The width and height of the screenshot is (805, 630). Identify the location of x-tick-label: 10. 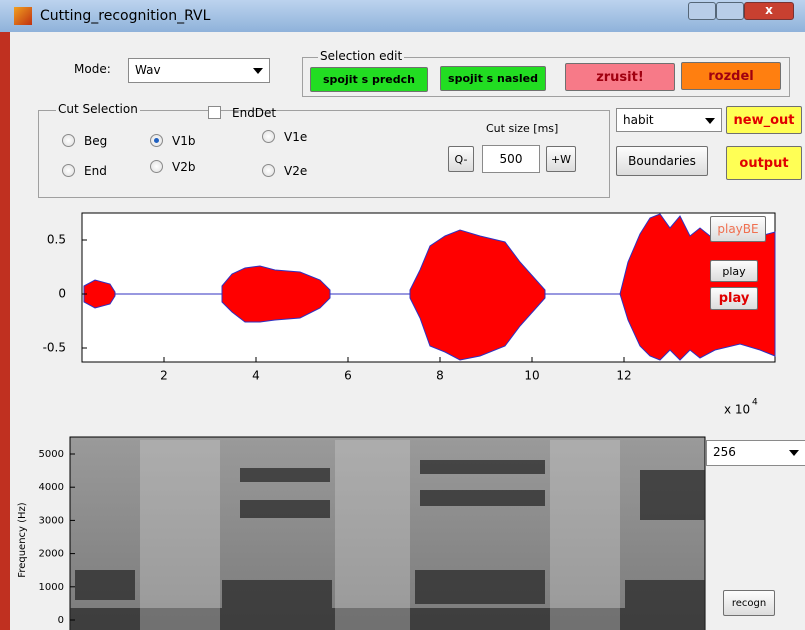
(531, 376).